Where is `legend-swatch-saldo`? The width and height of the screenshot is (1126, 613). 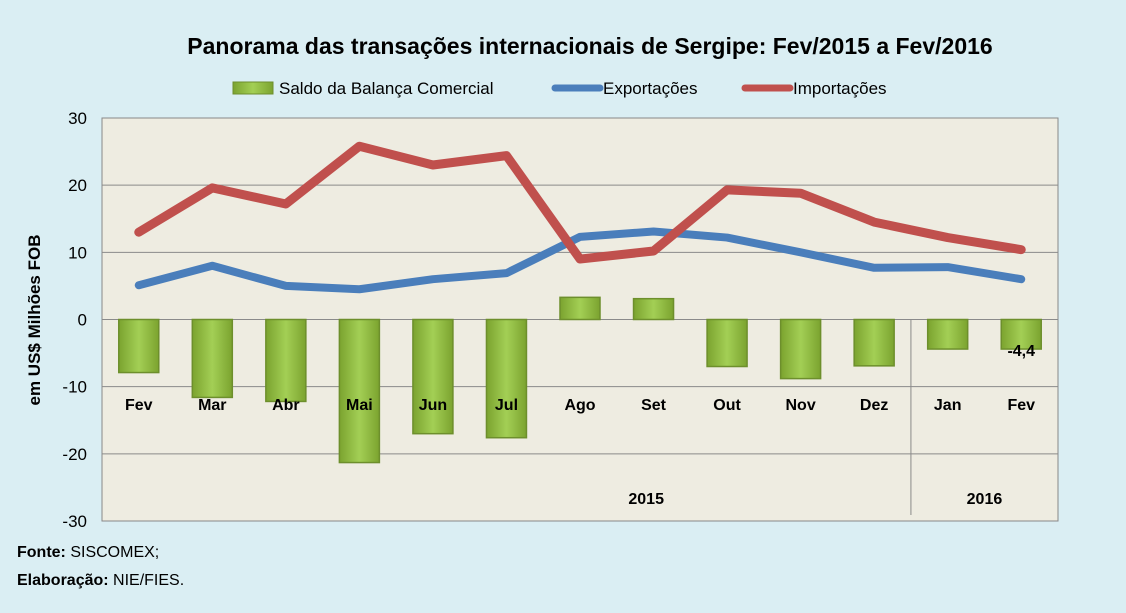 legend-swatch-saldo is located at coordinates (253, 88).